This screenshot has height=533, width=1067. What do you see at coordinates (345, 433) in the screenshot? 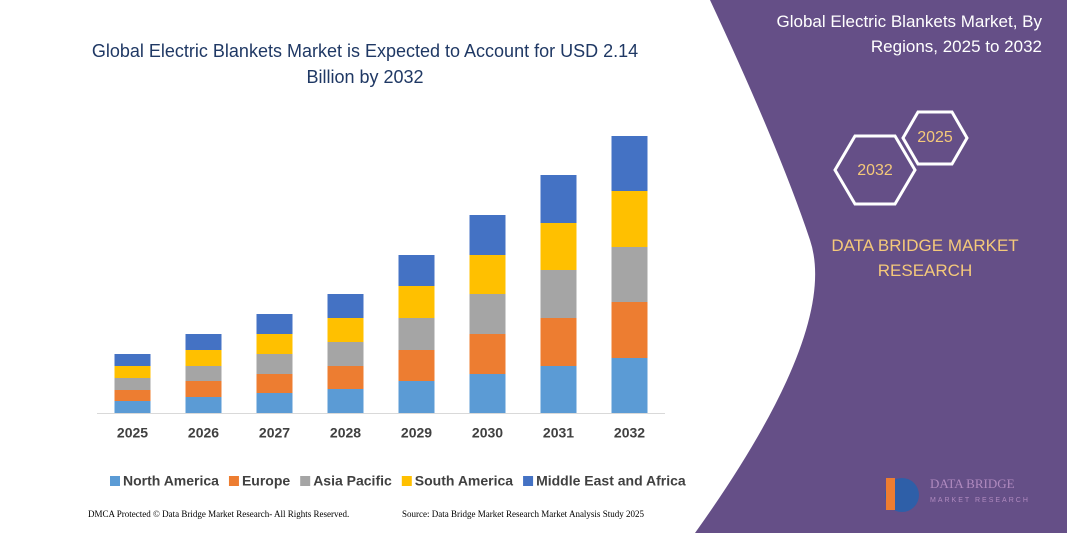
I see `x-tick-label: 2028` at bounding box center [345, 433].